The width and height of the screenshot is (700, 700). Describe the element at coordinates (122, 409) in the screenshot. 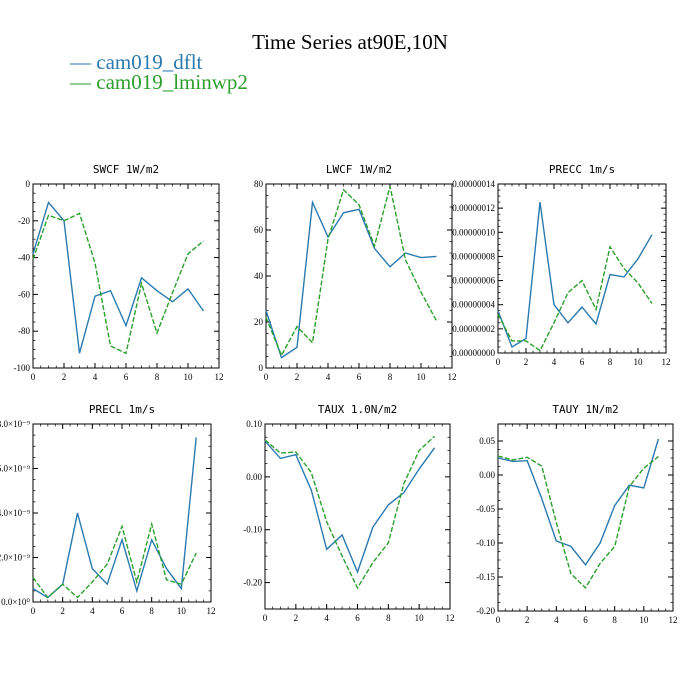

I see `panel-title: PRECL 1m/s` at that location.